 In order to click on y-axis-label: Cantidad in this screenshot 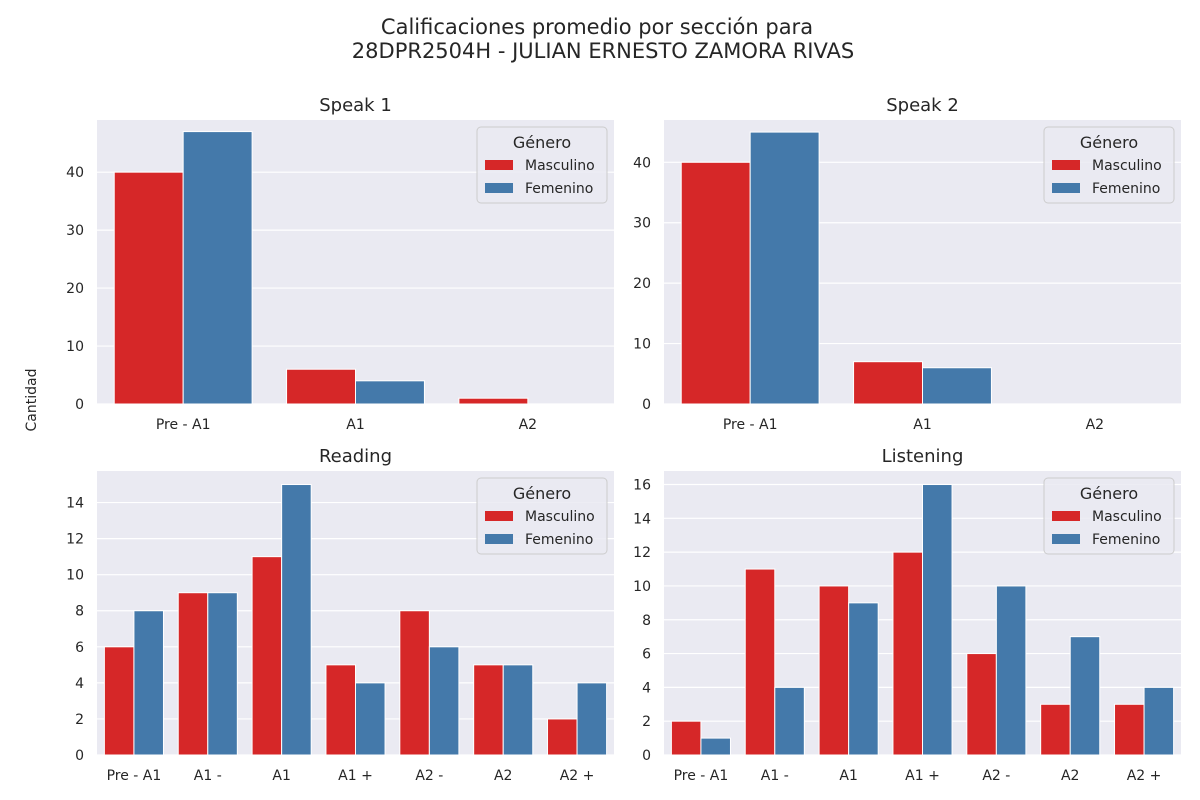, I will do `click(32, 400)`.